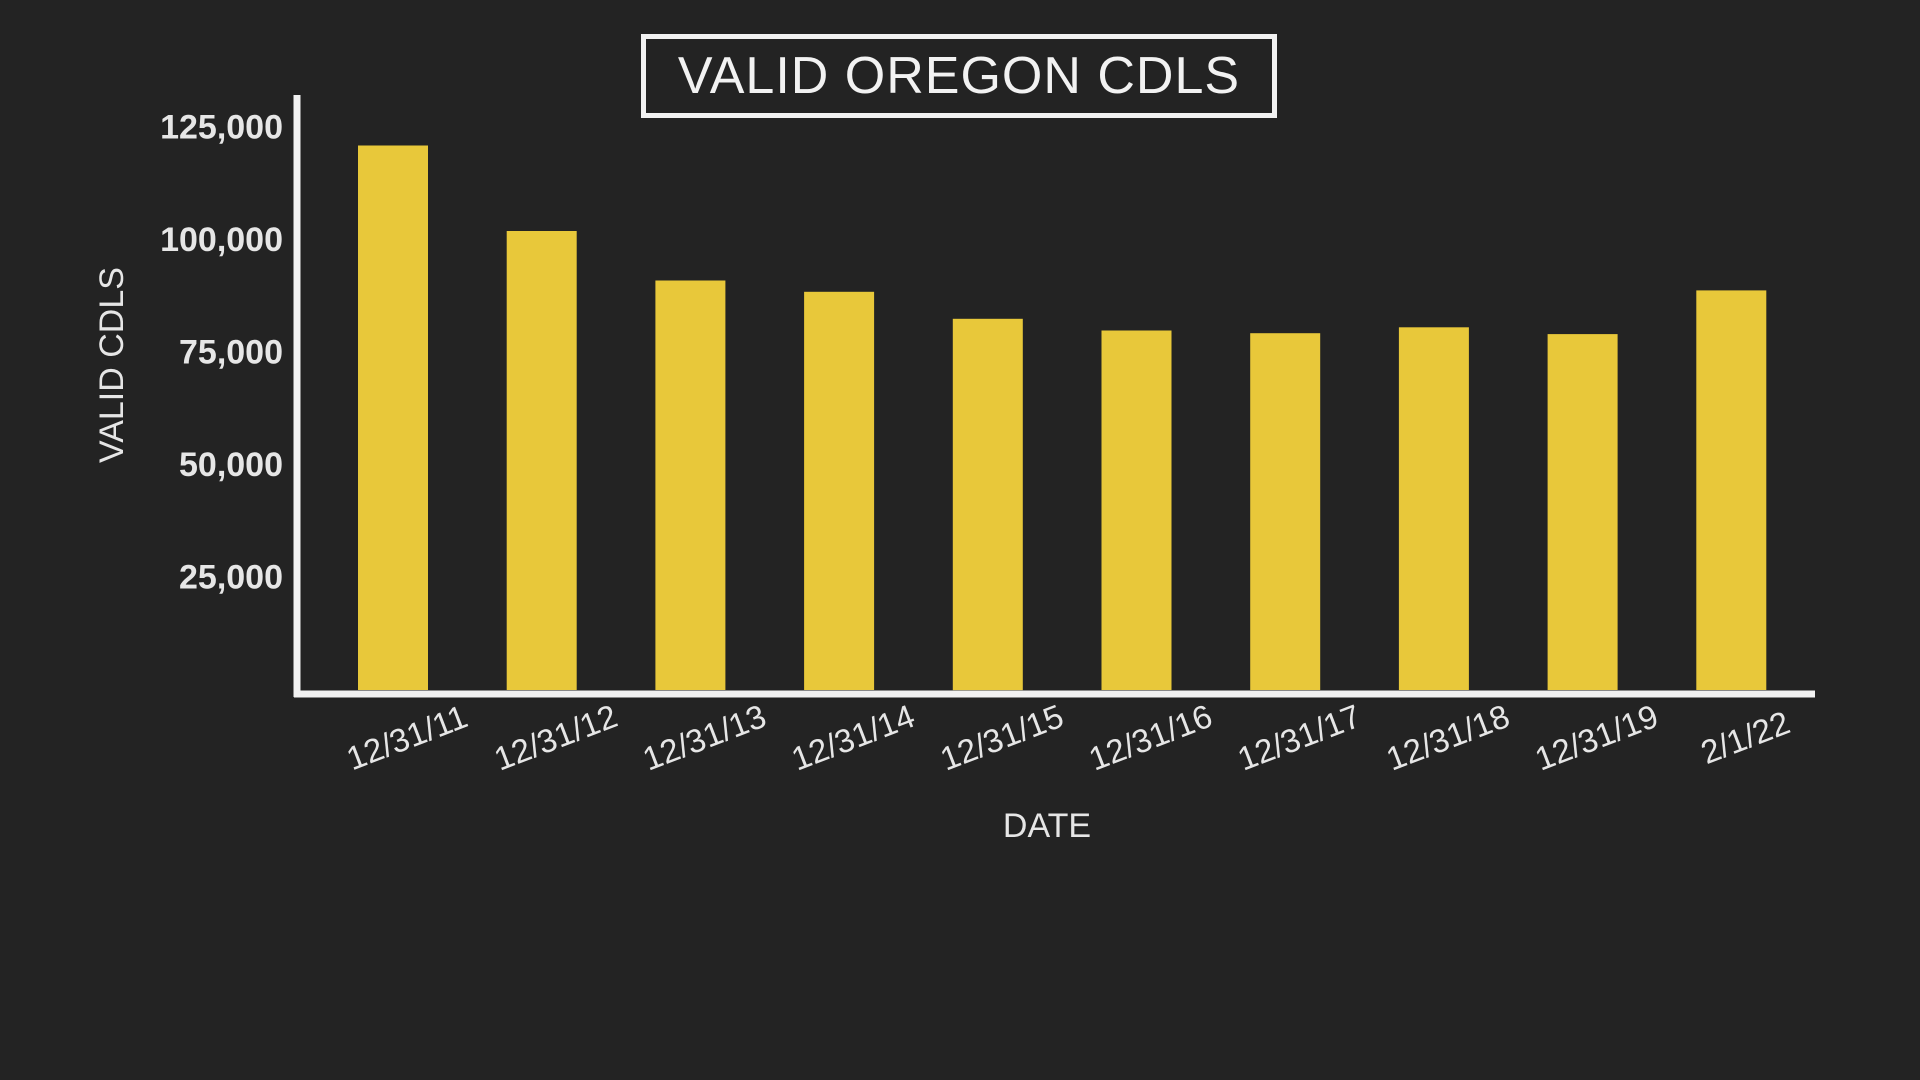 Image resolution: width=1920 pixels, height=1080 pixels. What do you see at coordinates (221, 128) in the screenshot?
I see `y-tick-label: 125,000` at bounding box center [221, 128].